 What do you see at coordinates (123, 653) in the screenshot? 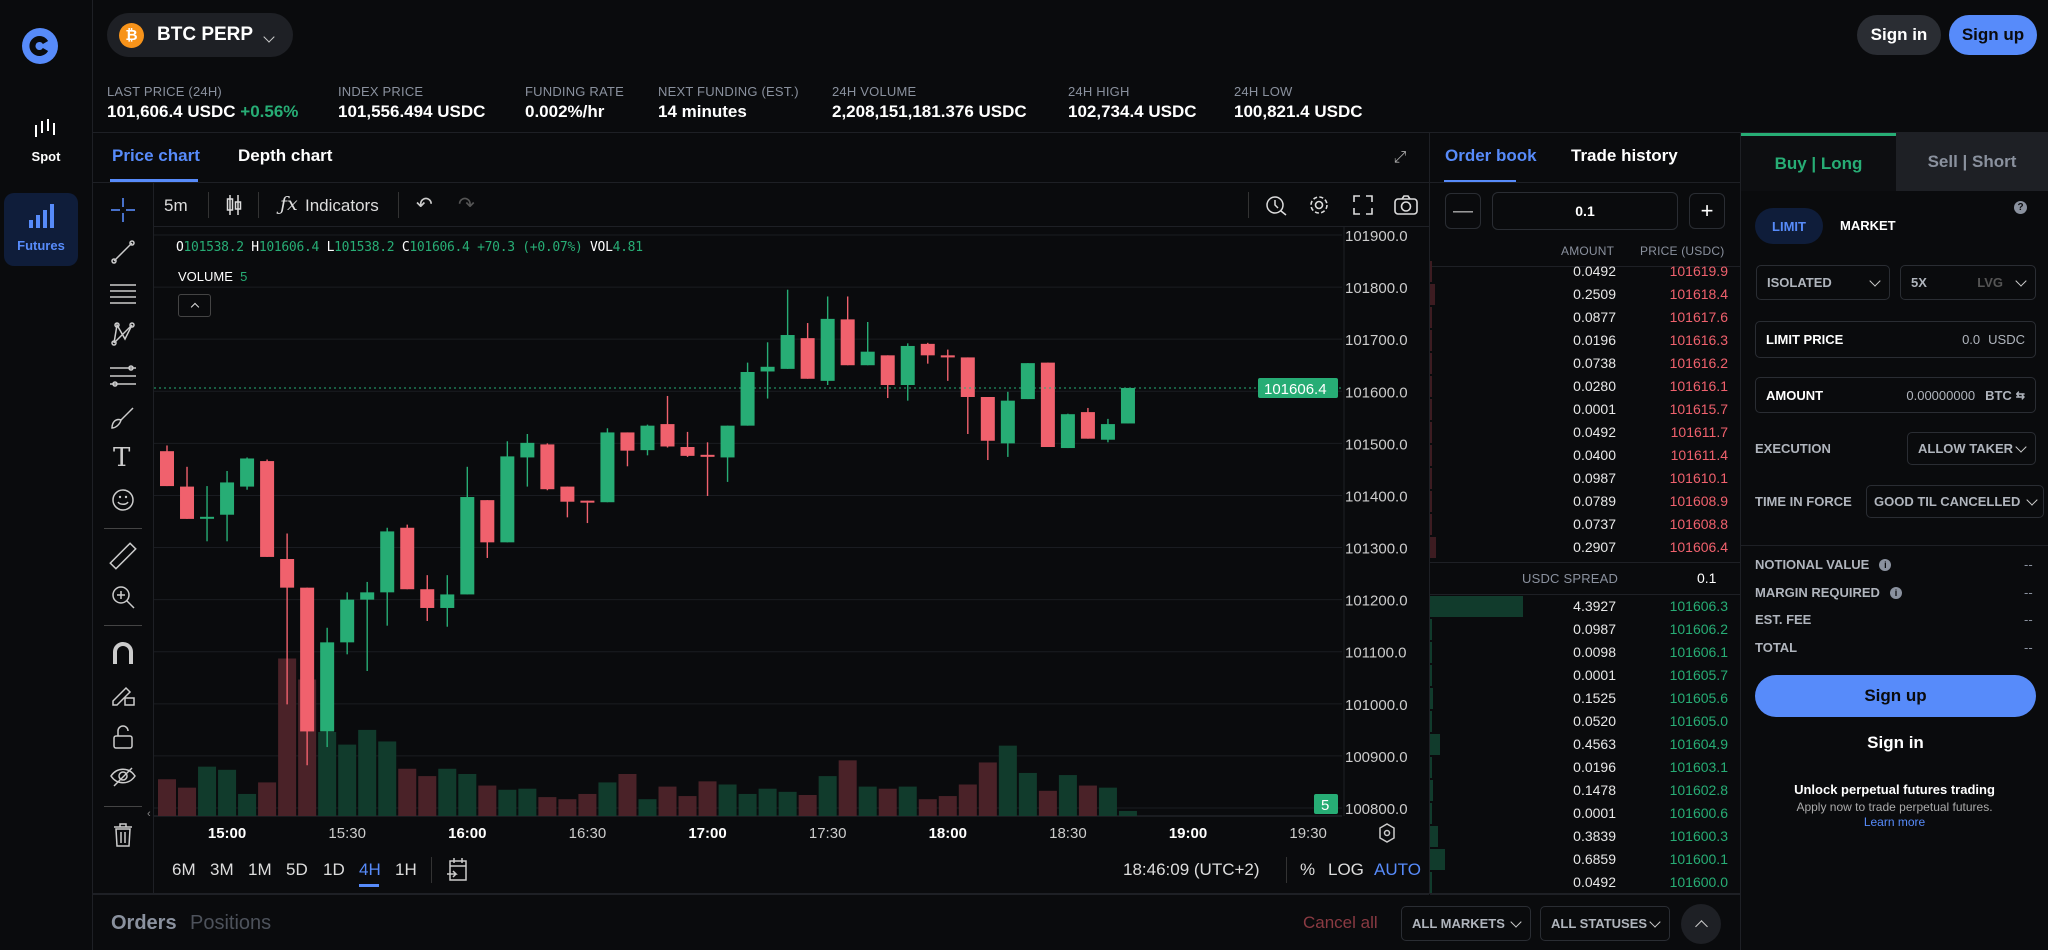
I see `magnet-icon` at bounding box center [123, 653].